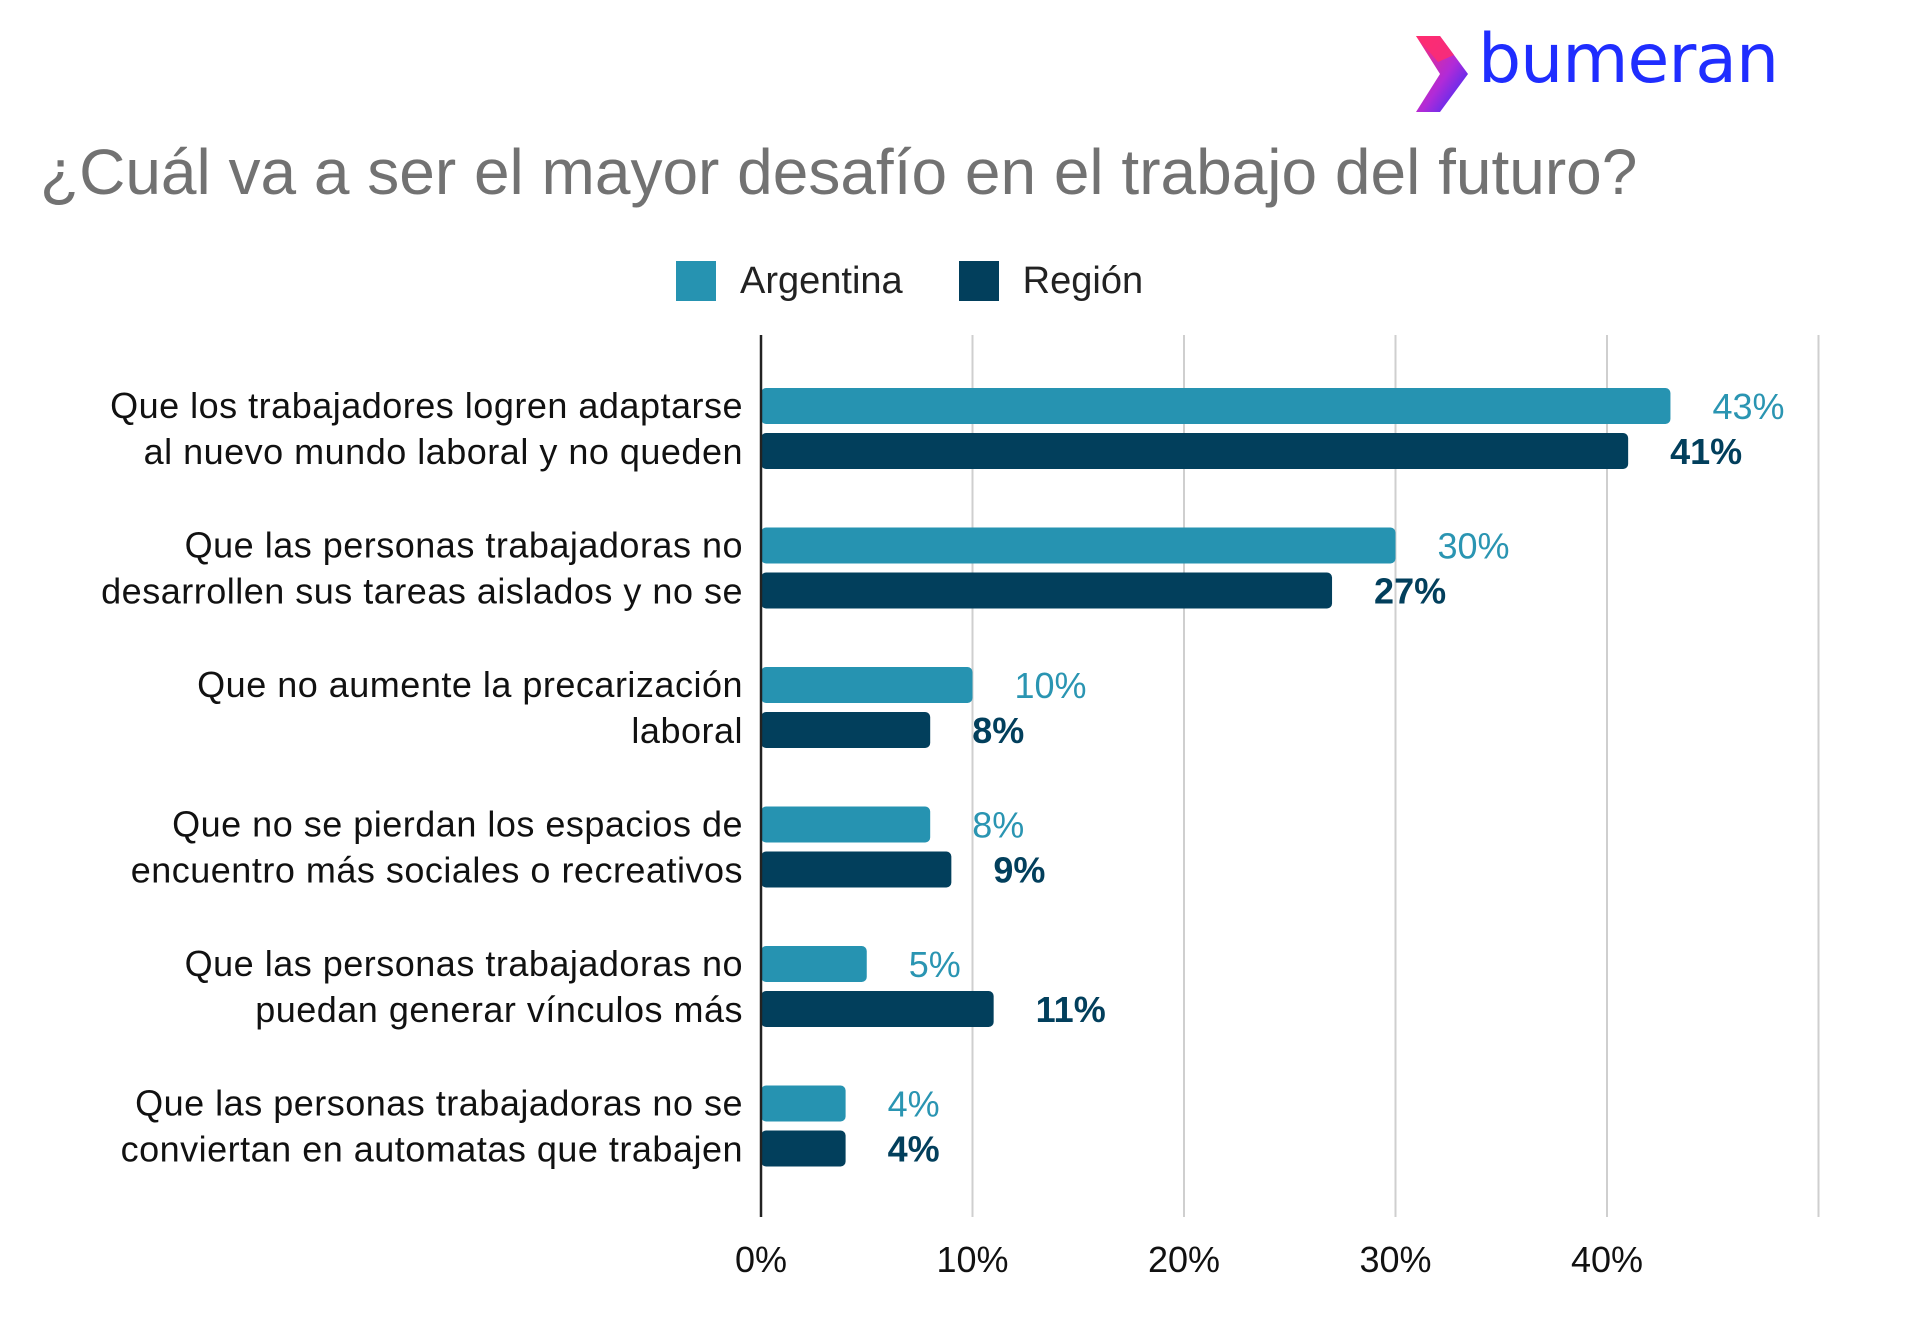 The image size is (1920, 1326). What do you see at coordinates (437, 870) in the screenshot?
I see `category-label: encuentro más sociales o recreativos` at bounding box center [437, 870].